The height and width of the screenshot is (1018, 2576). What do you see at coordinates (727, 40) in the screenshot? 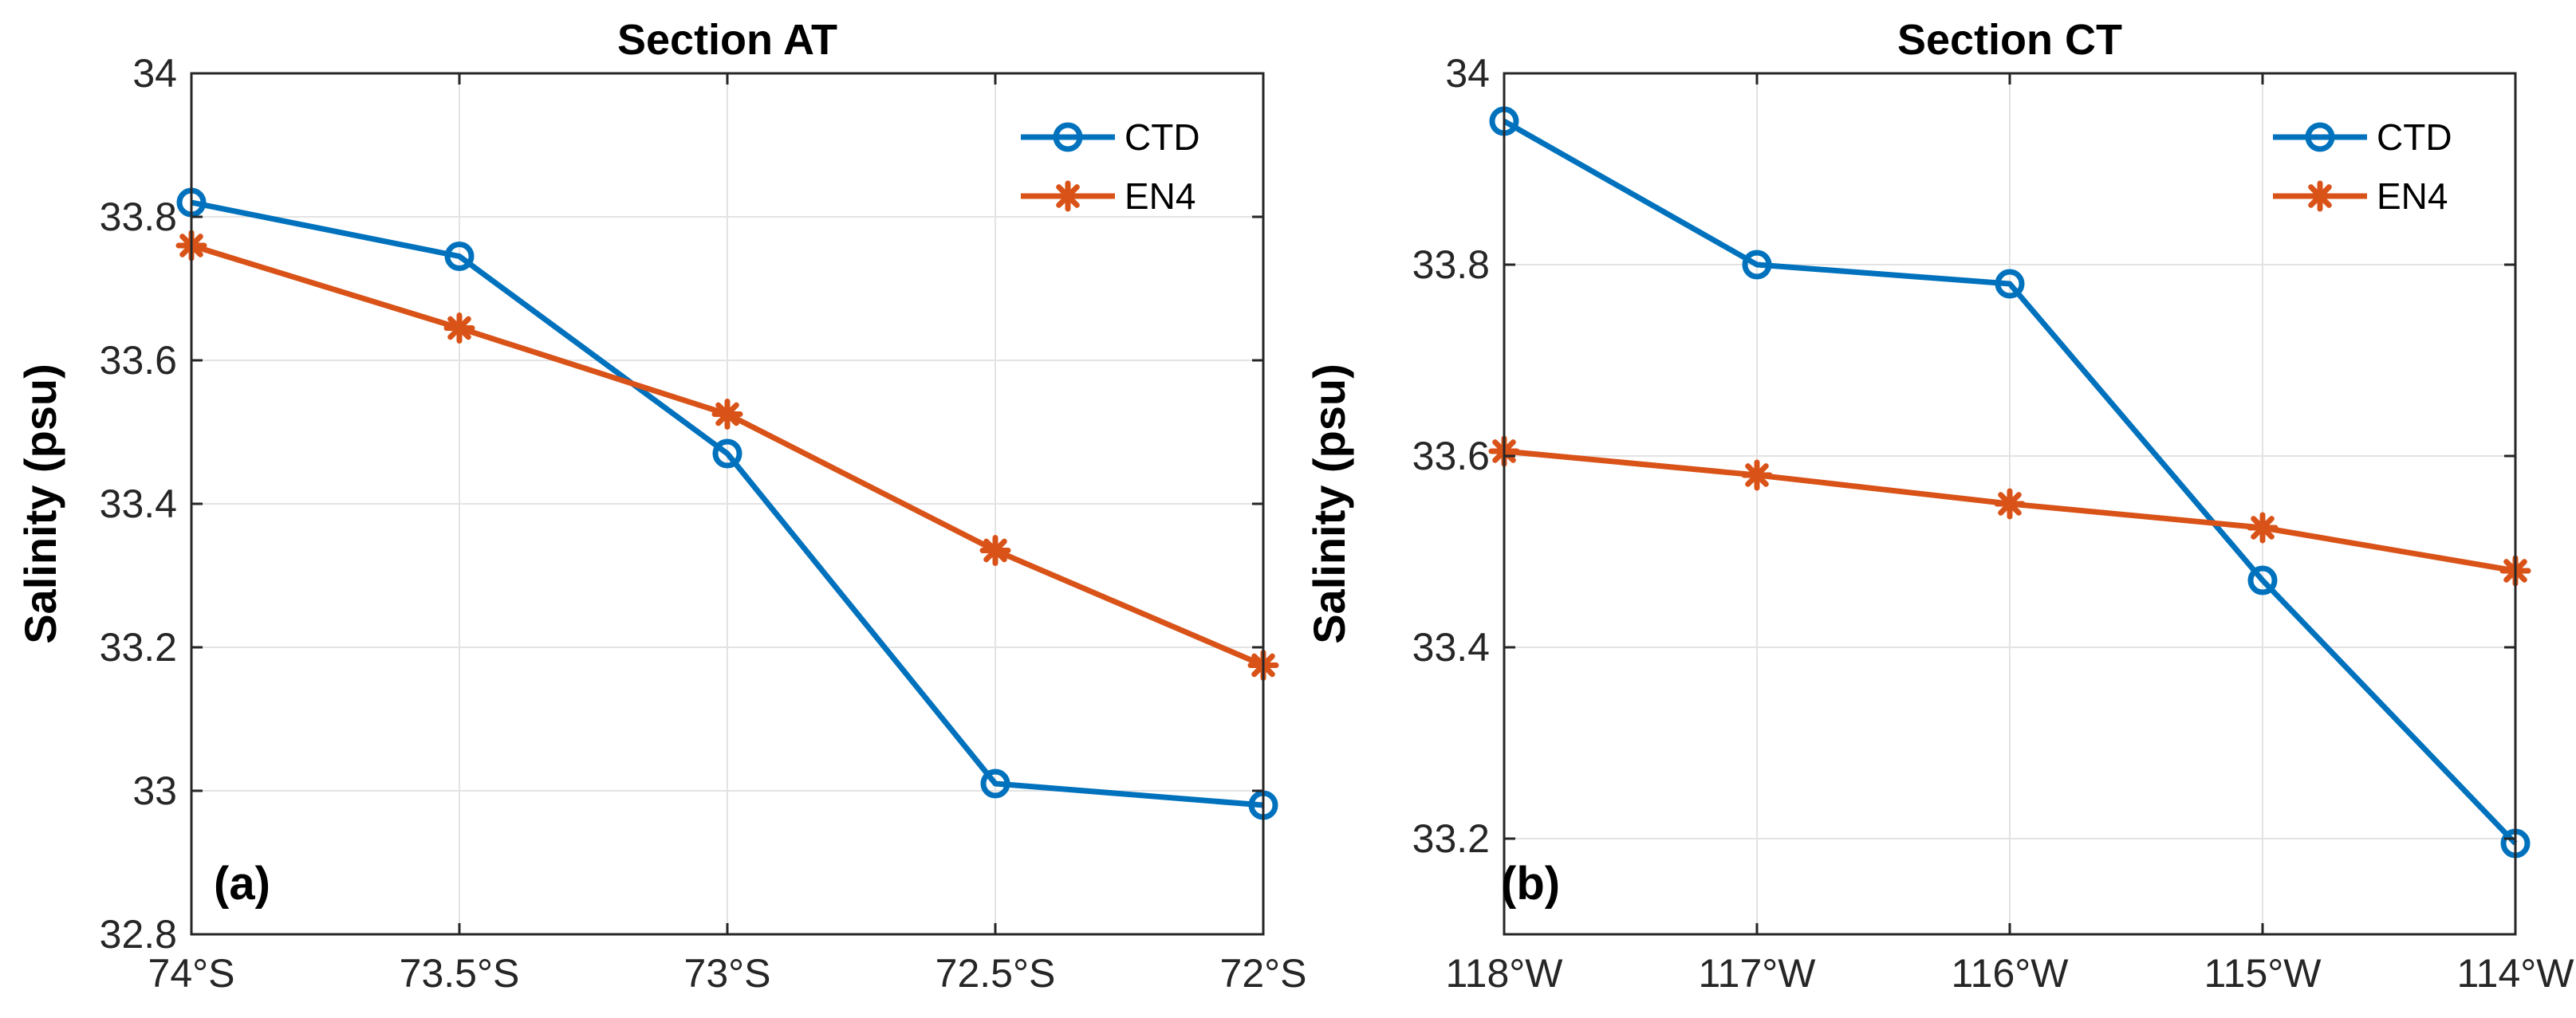
I see `chart-title: Section AT` at bounding box center [727, 40].